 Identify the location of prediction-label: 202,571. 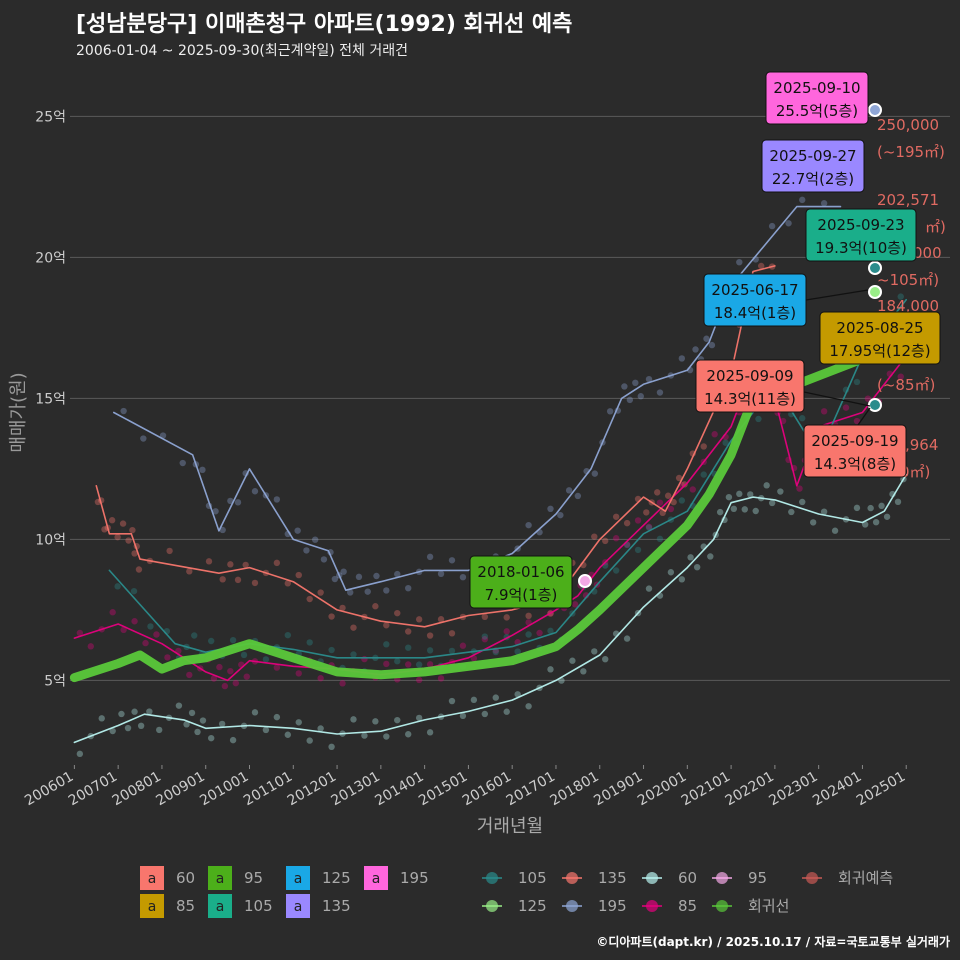
(908, 200).